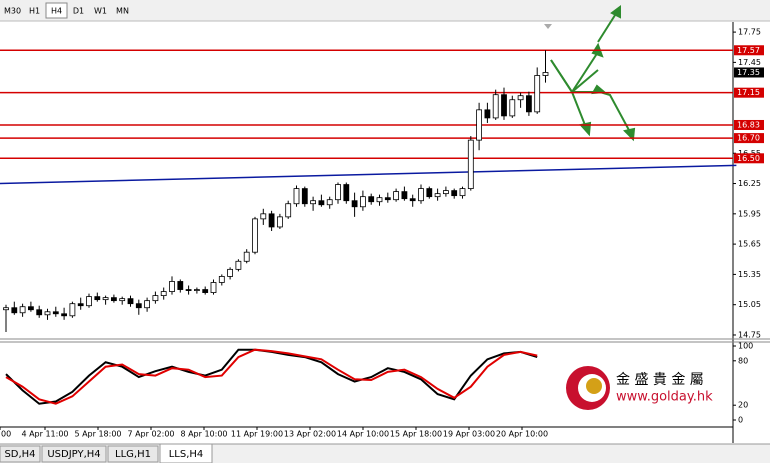 This screenshot has height=463, width=770. Describe the element at coordinates (310, 434) in the screenshot. I see `x-tick-label: 13 Apr 02:00` at that location.